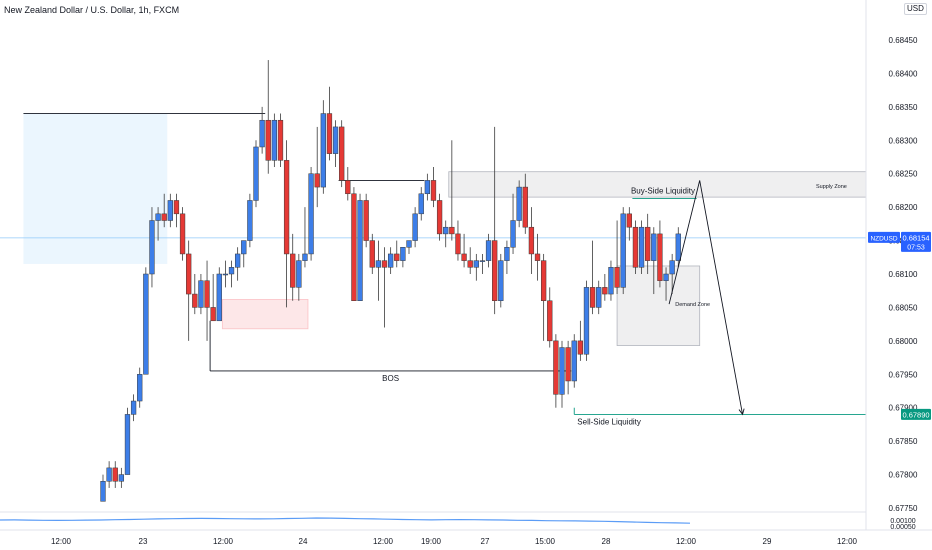  Describe the element at coordinates (915, 9) in the screenshot. I see `currency-badge: USD` at that location.